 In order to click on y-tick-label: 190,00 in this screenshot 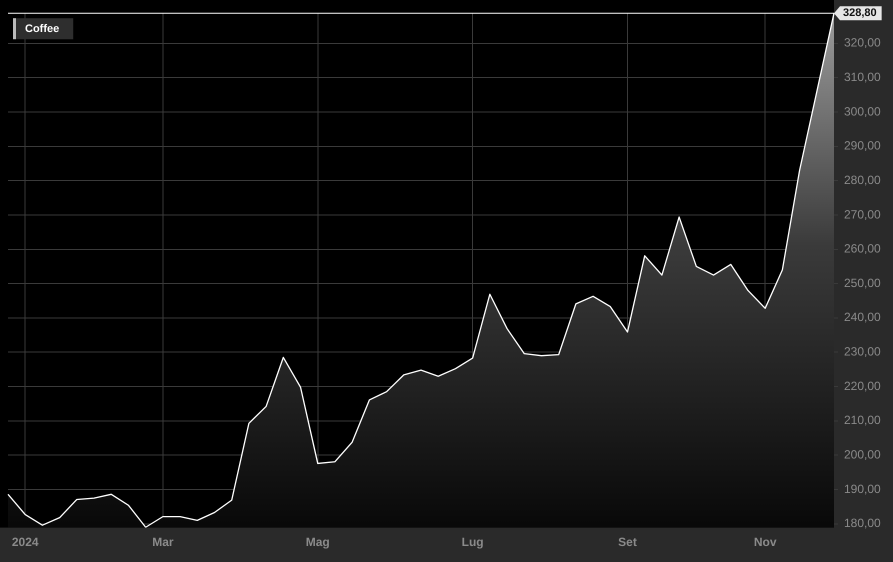, I will do `click(863, 489)`.